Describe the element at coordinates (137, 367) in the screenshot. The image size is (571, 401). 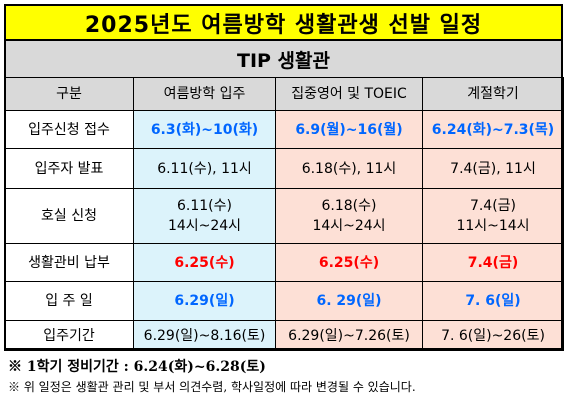
I see `maintenance-note: ※ 1학기 정비기간 : 6.24(화)~6.28(토)` at that location.